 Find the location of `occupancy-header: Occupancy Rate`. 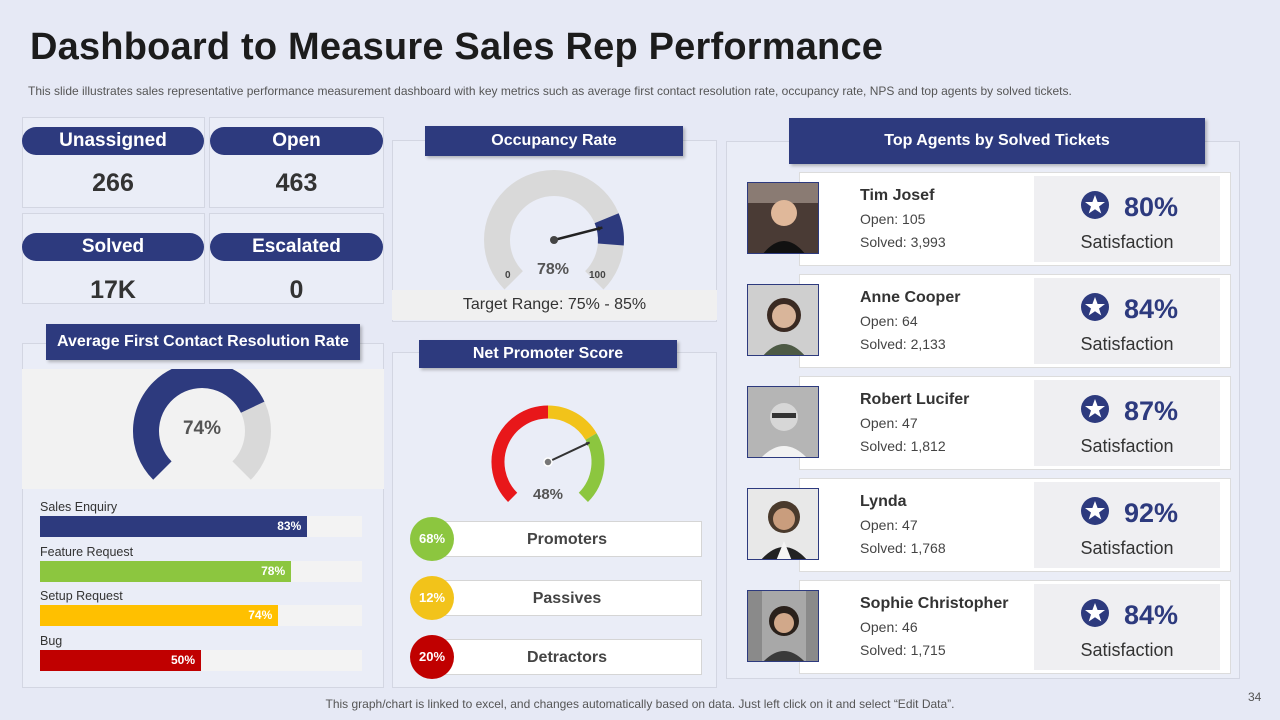

occupancy-header: Occupancy Rate is located at coordinates (554, 141).